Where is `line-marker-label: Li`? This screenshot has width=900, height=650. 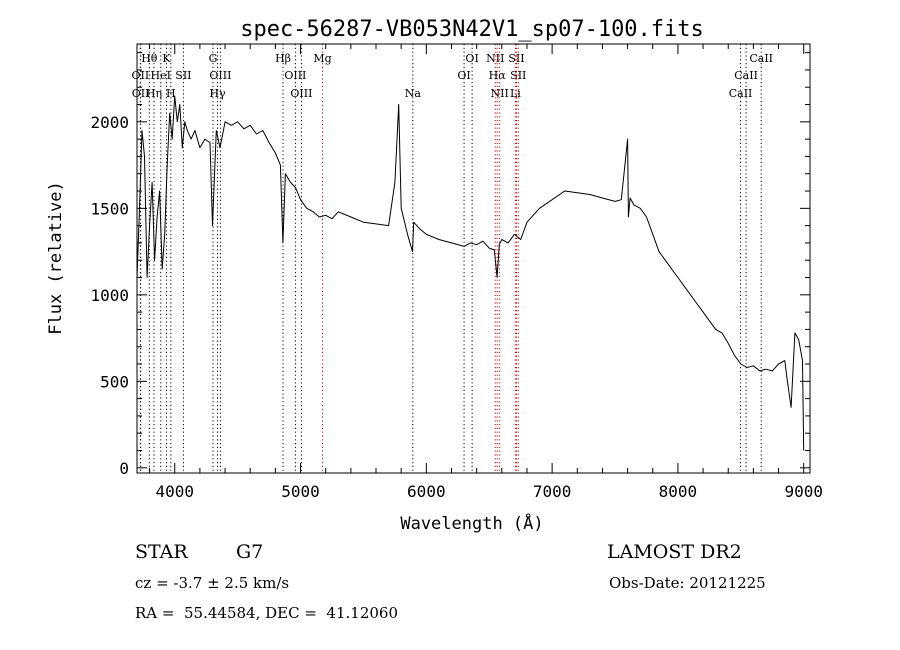
line-marker-label: Li is located at coordinates (515, 93).